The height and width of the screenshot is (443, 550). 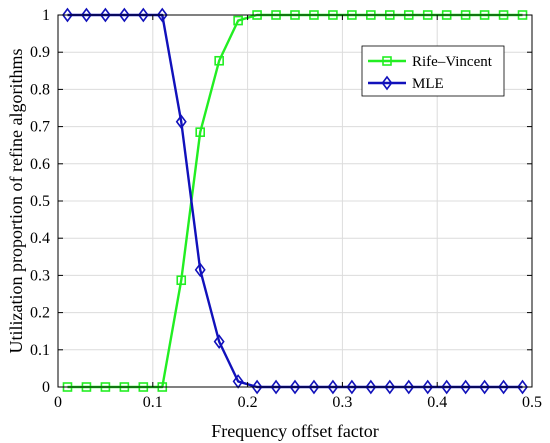 I want to click on legend-label: Rife–Vincent, so click(x=452, y=62).